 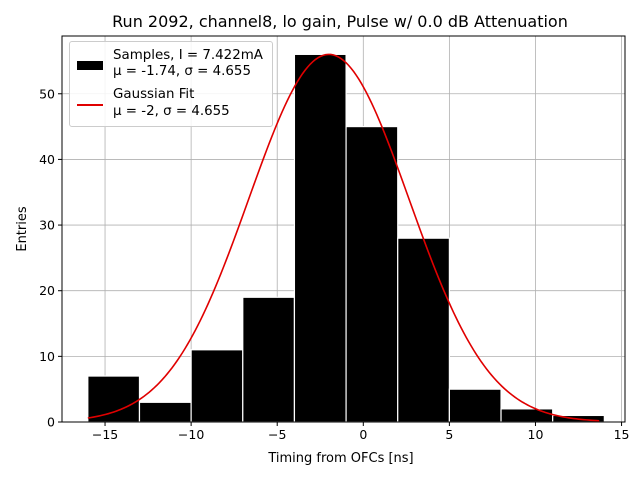 I want to click on x-tick-label: −15, so click(x=105, y=434).